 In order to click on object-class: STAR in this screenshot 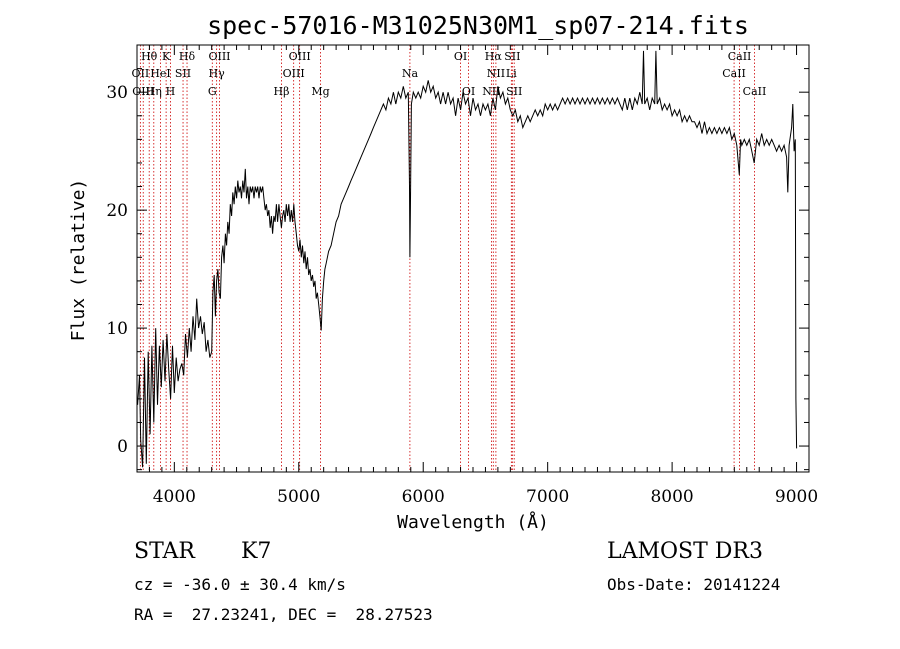, I will do `click(164, 551)`.